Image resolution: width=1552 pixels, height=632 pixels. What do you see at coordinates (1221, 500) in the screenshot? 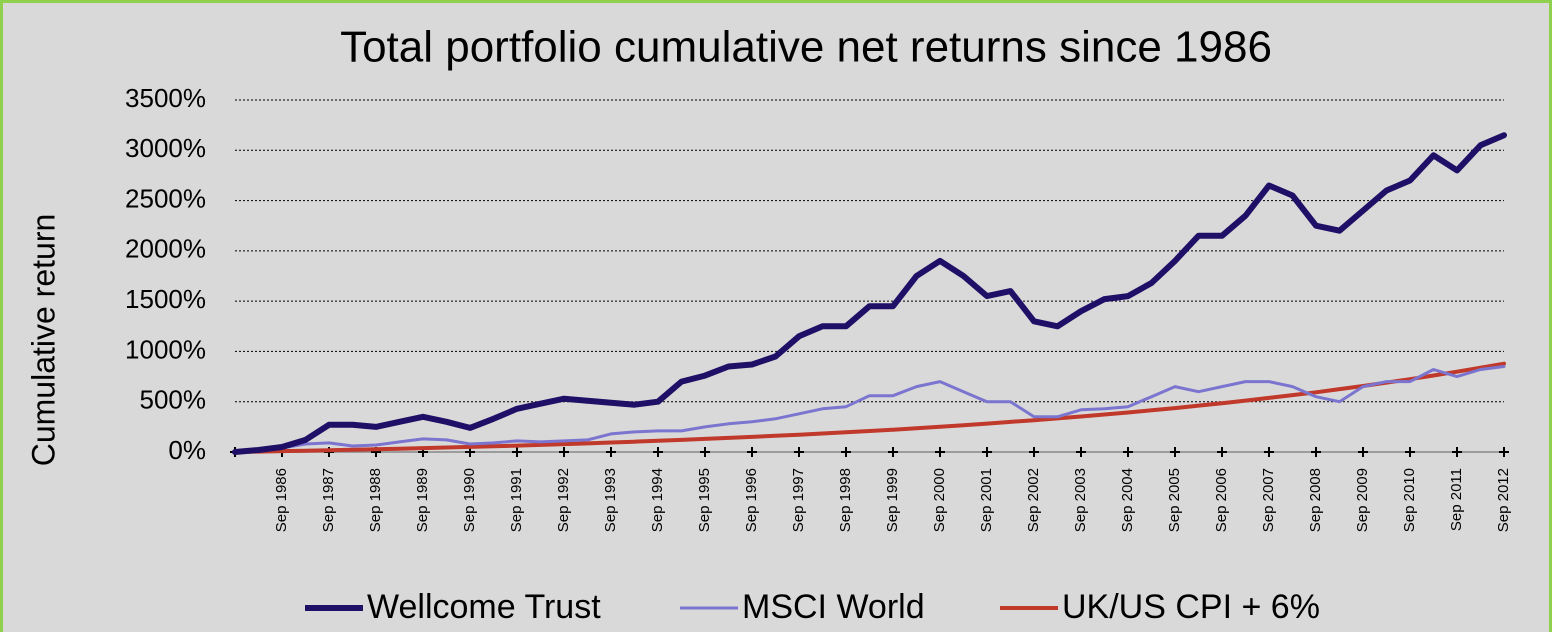
I see `x-tick-label: Sep 2006` at bounding box center [1221, 500].